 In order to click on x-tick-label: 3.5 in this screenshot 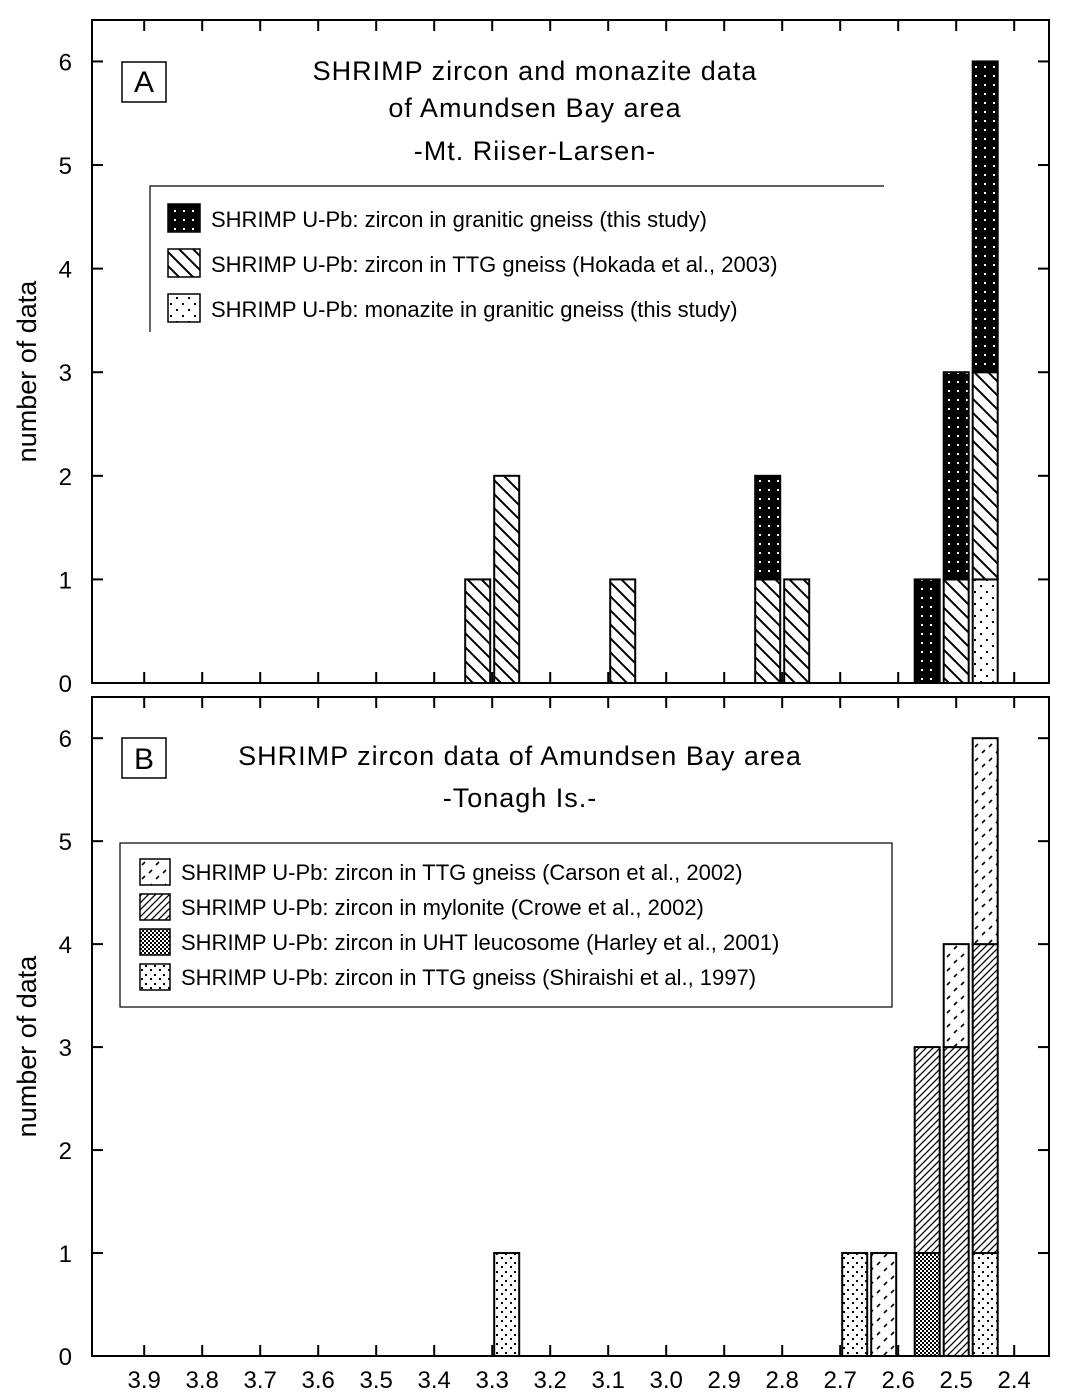, I will do `click(376, 1379)`.